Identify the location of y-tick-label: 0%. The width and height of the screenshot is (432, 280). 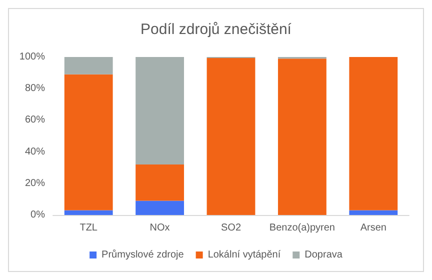
(38, 215).